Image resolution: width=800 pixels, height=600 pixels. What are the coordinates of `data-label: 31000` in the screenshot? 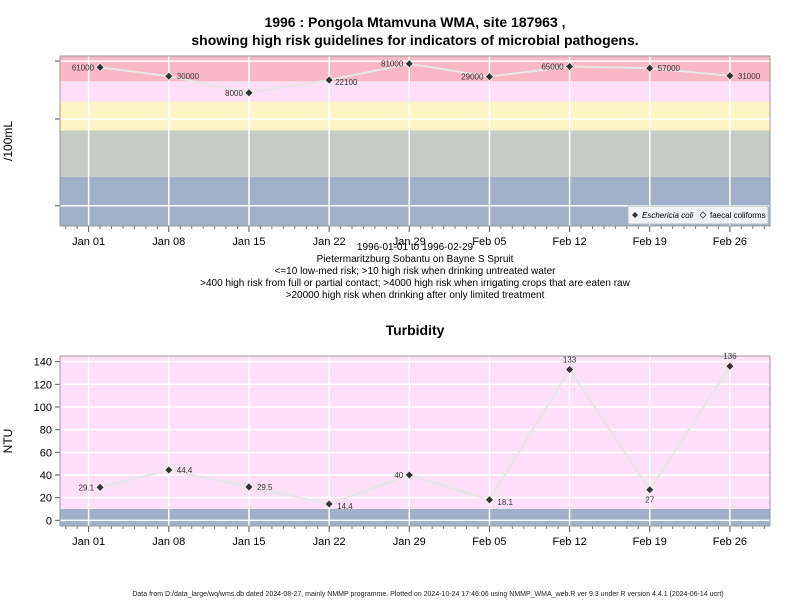 It's located at (749, 76).